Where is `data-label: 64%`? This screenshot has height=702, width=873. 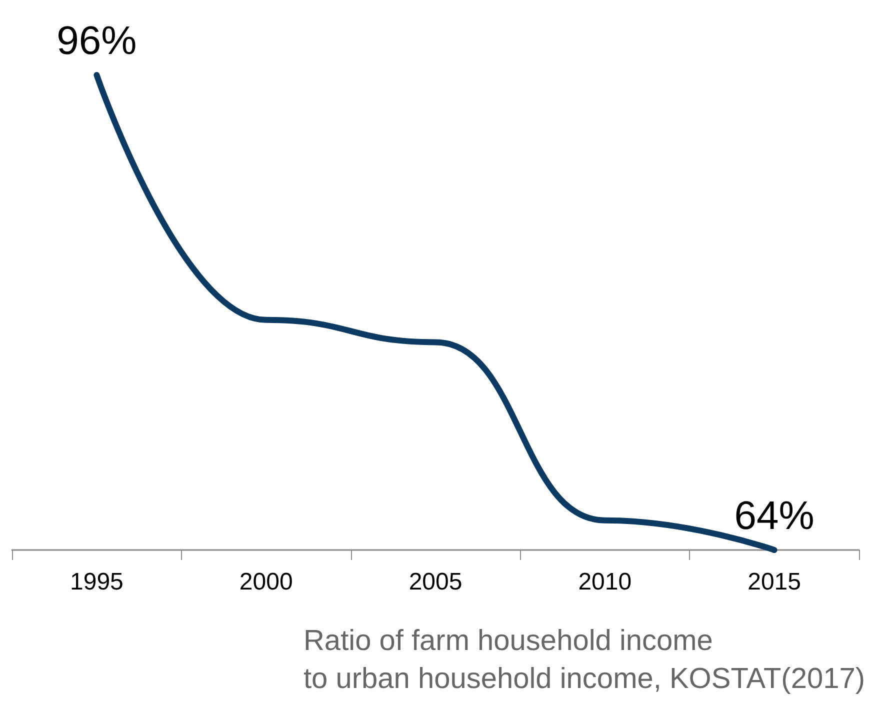
data-label: 64% is located at coordinates (774, 516).